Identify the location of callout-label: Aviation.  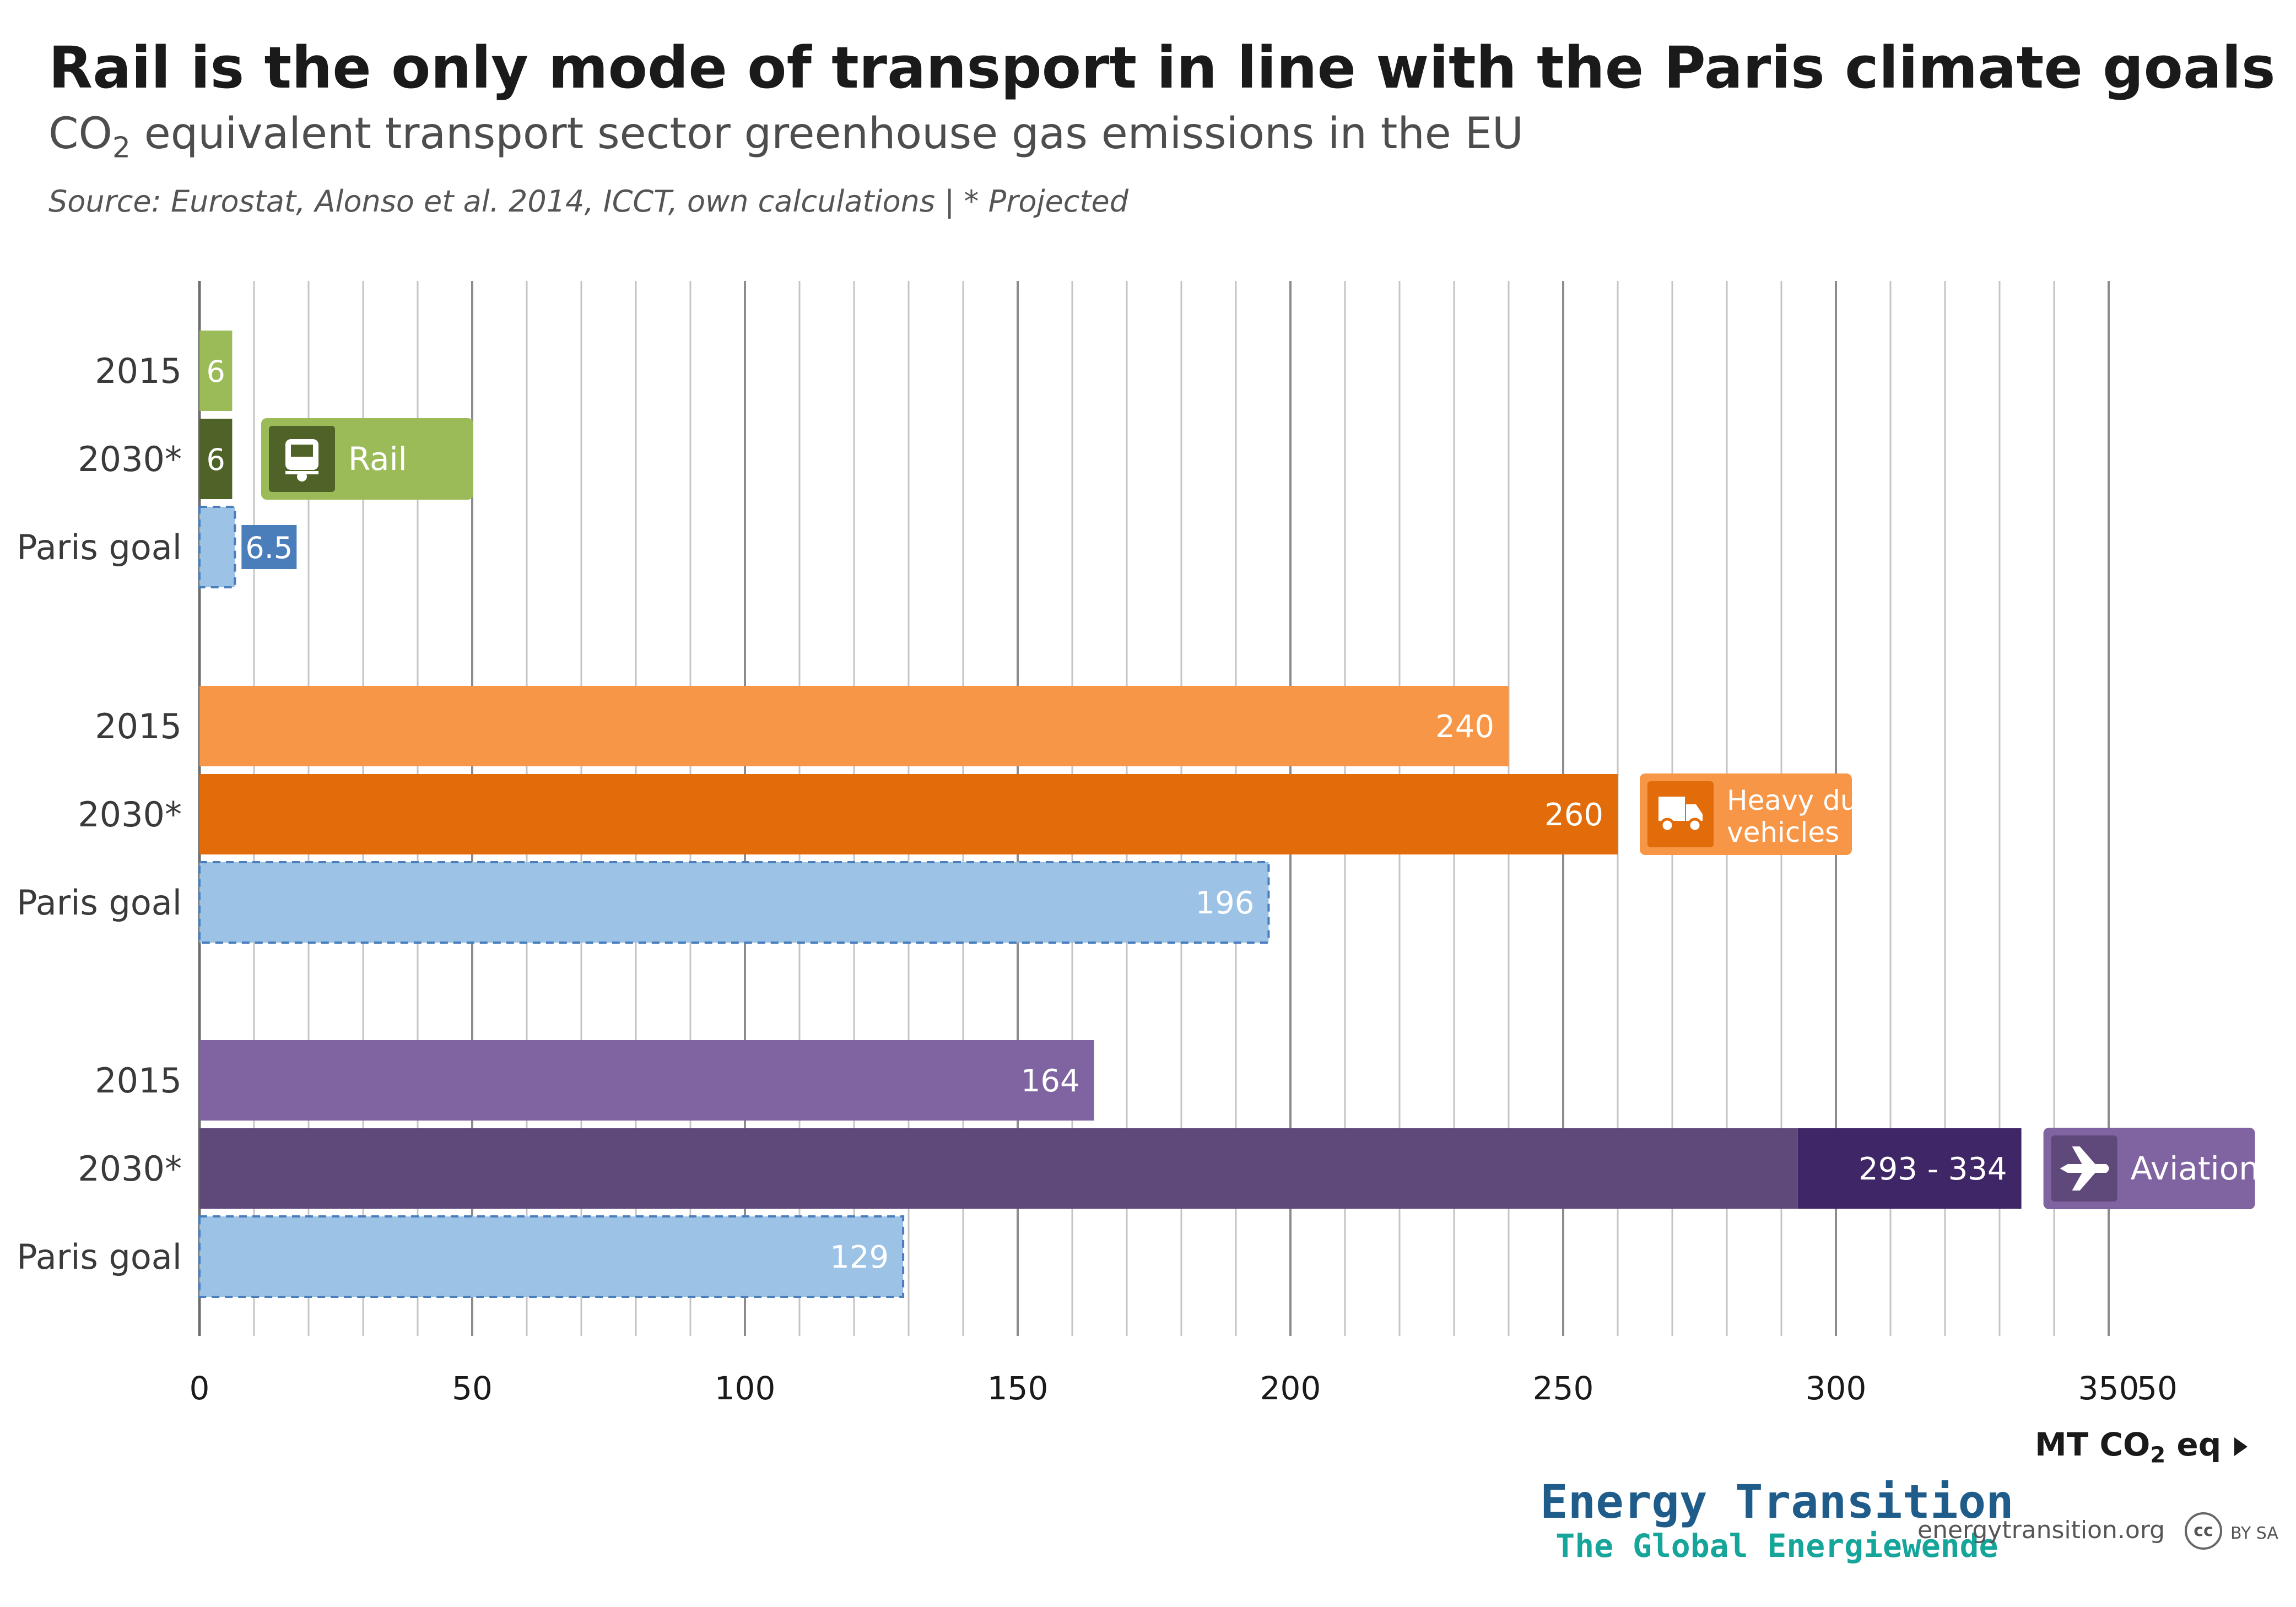
(2195, 1168).